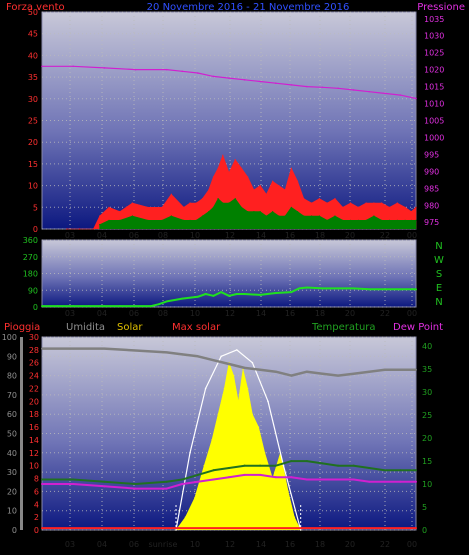  Describe the element at coordinates (418, 327) in the screenshot. I see `legend-dew-point: Dew Point` at that location.